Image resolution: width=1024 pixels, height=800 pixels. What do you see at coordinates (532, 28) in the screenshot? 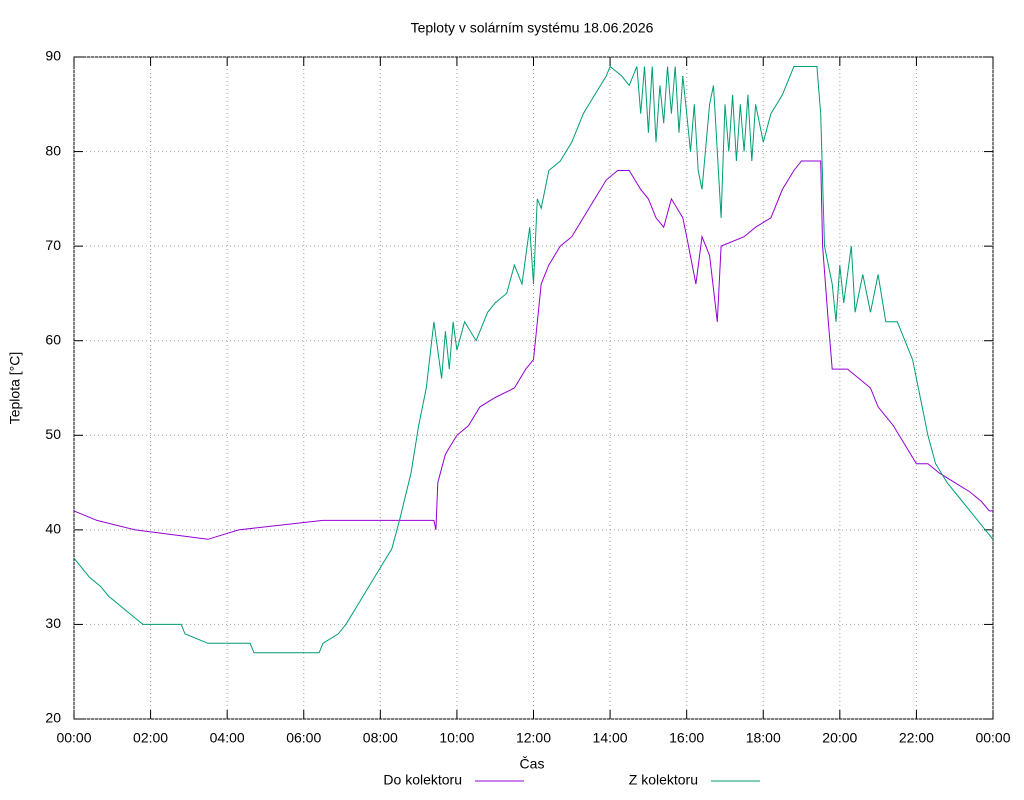
I see `chart-title: Teploty v solárním systému 18.06.2026` at bounding box center [532, 28].